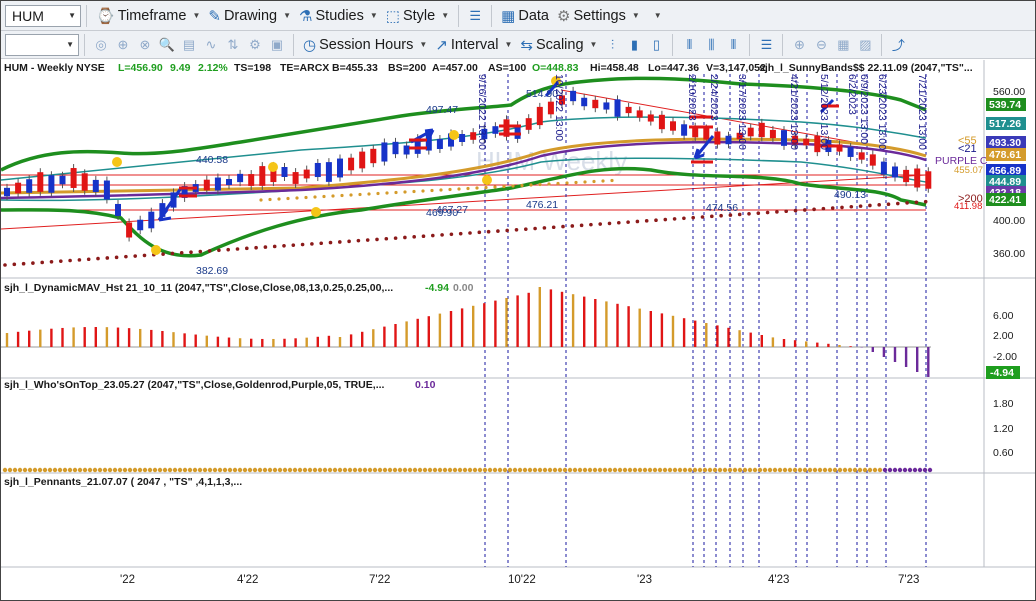  Describe the element at coordinates (558, 45) in the screenshot. I see `scaling-menu: ⇆ Scaling ▼` at that location.